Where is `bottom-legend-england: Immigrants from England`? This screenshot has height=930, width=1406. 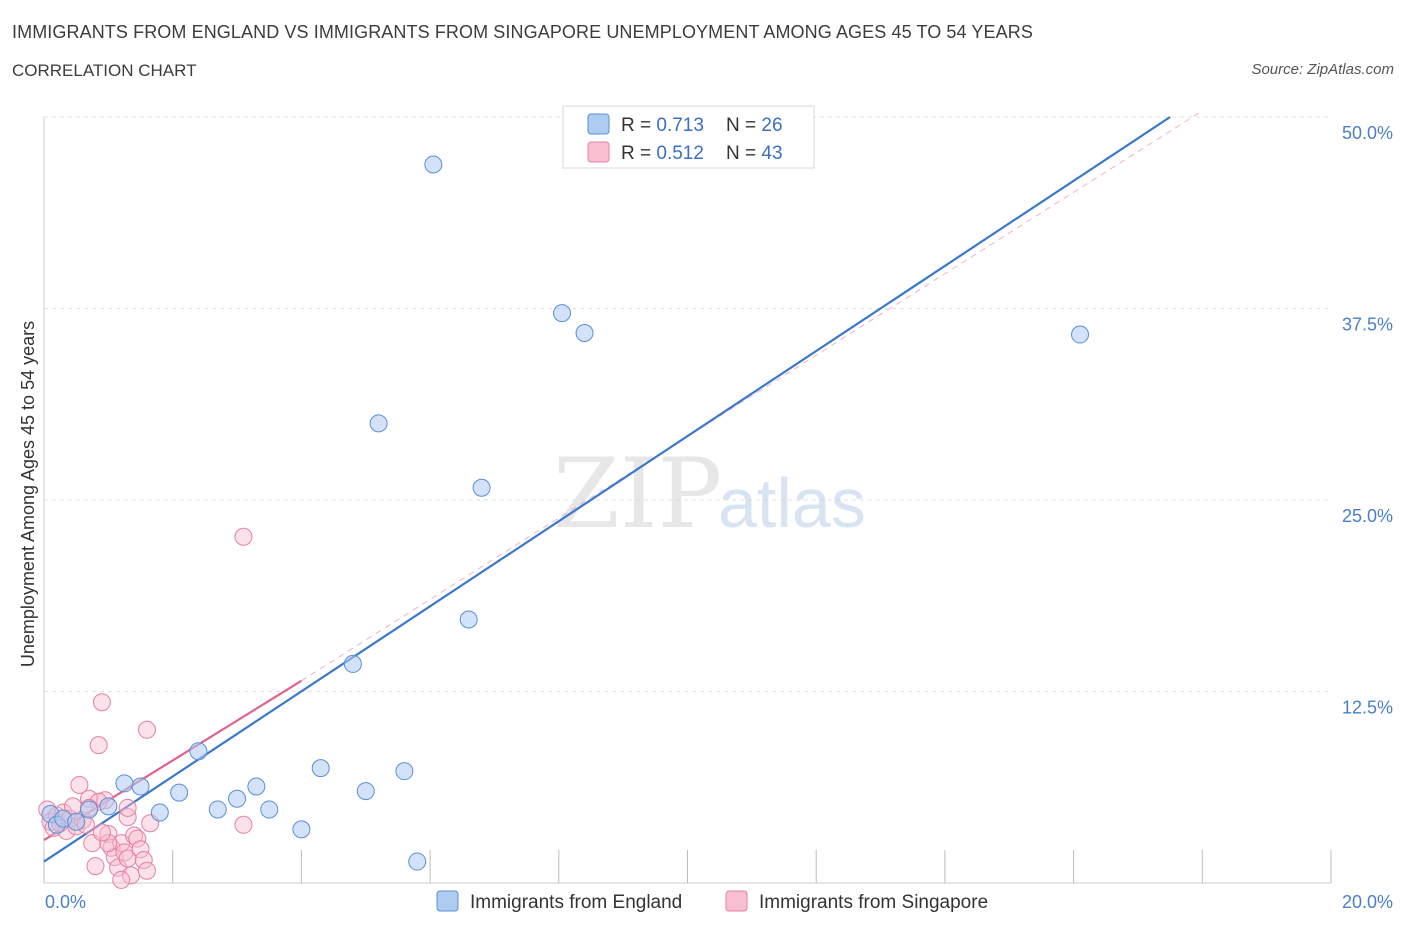
bottom-legend-england: Immigrants from England is located at coordinates (576, 902).